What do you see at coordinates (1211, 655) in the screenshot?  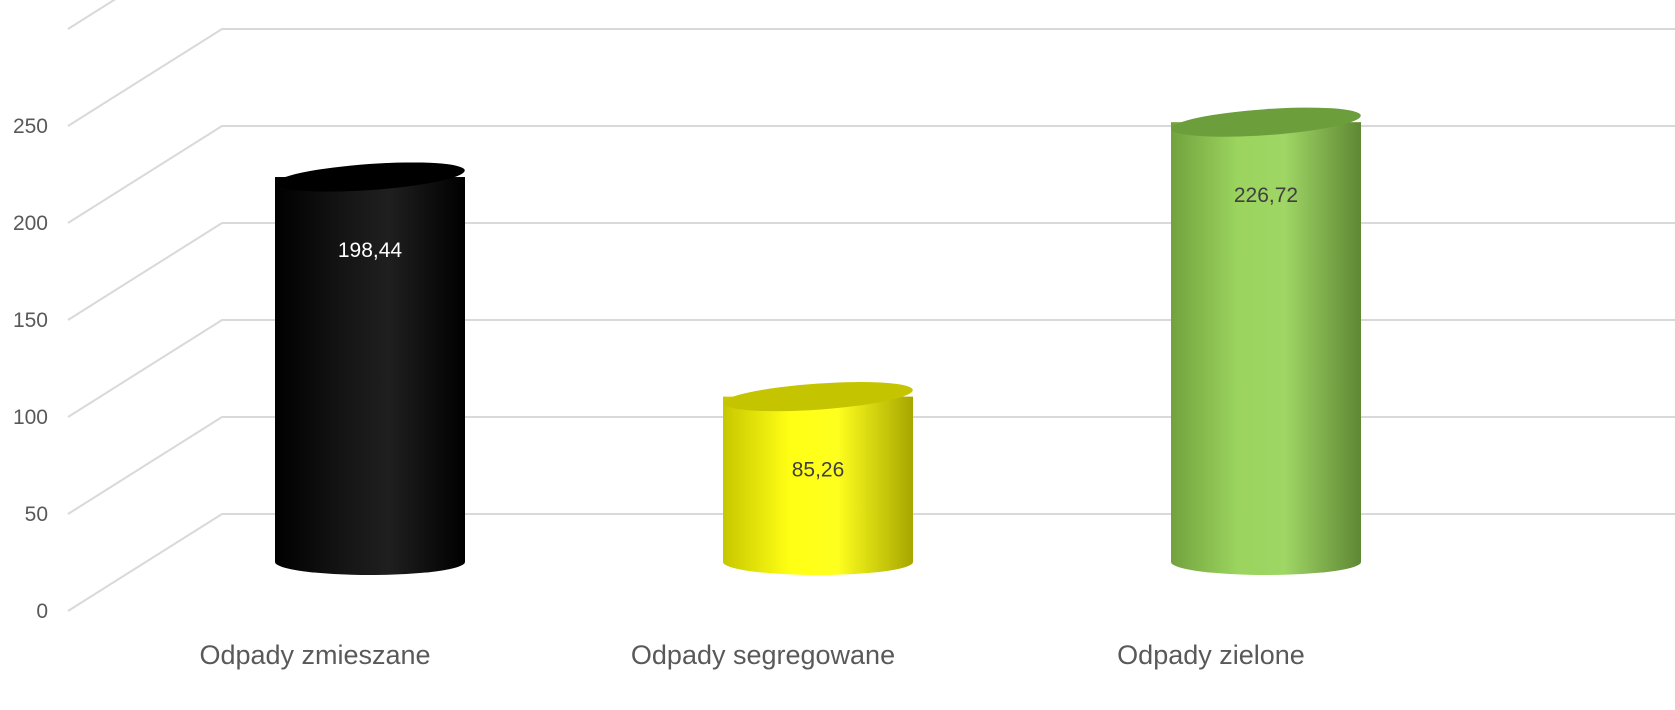 I see `x-category-label: Odpady zielone` at bounding box center [1211, 655].